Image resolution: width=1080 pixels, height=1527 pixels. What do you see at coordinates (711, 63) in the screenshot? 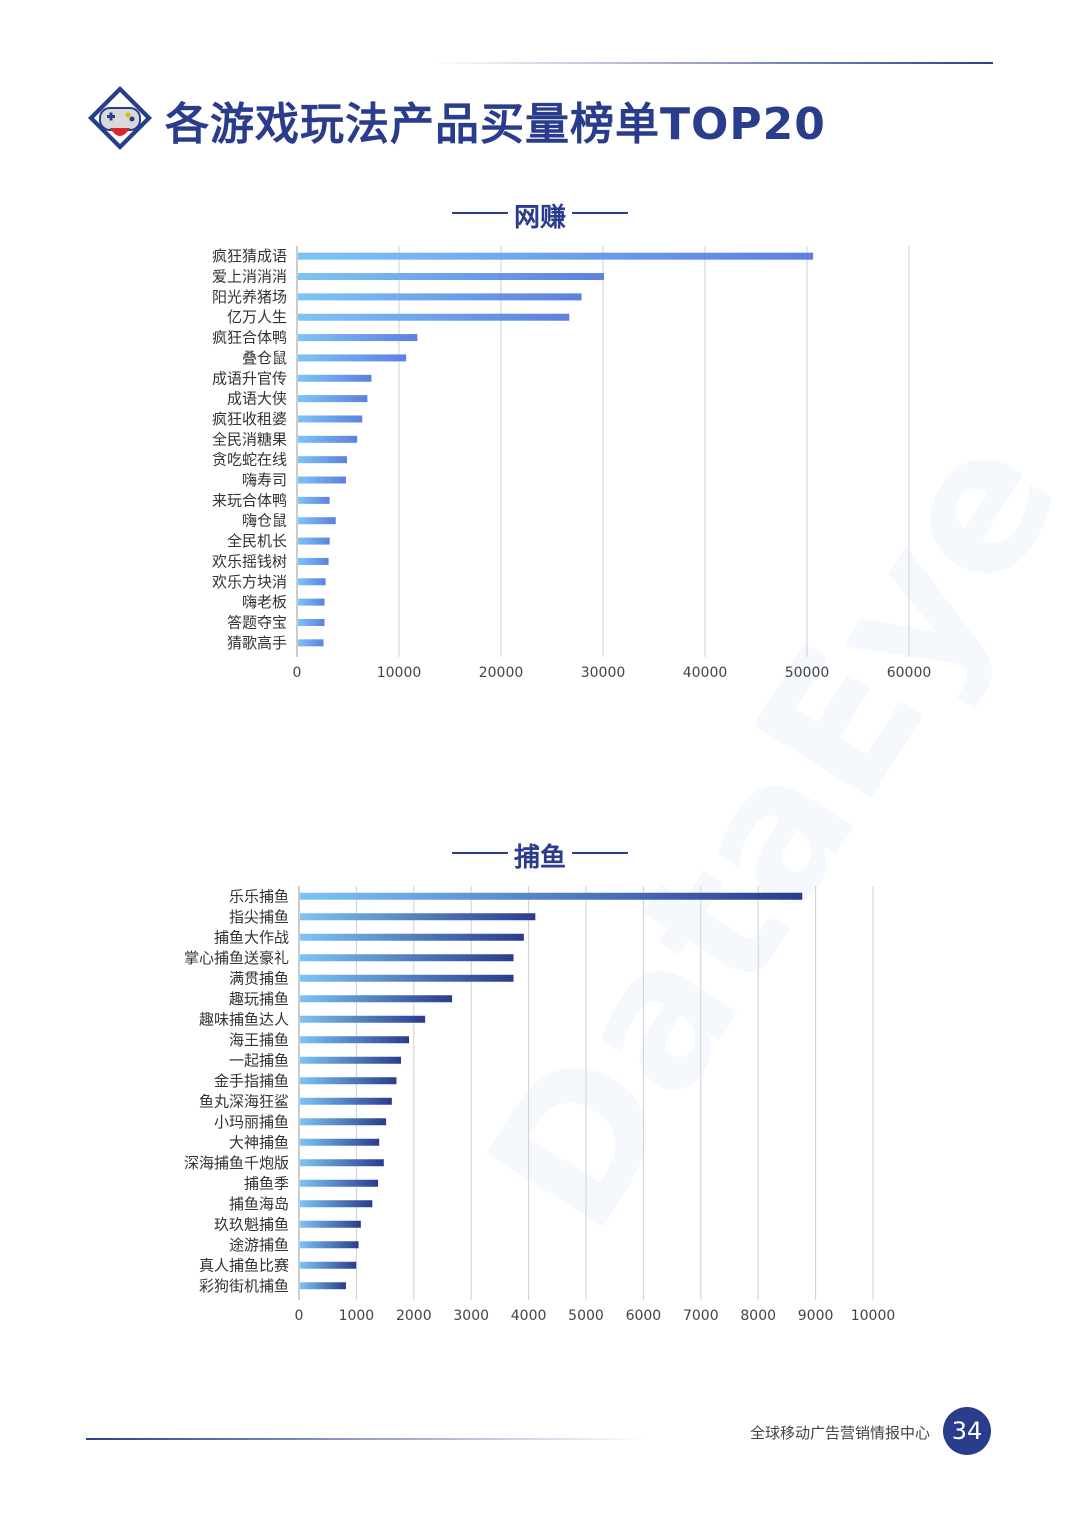
I see `top-divider` at bounding box center [711, 63].